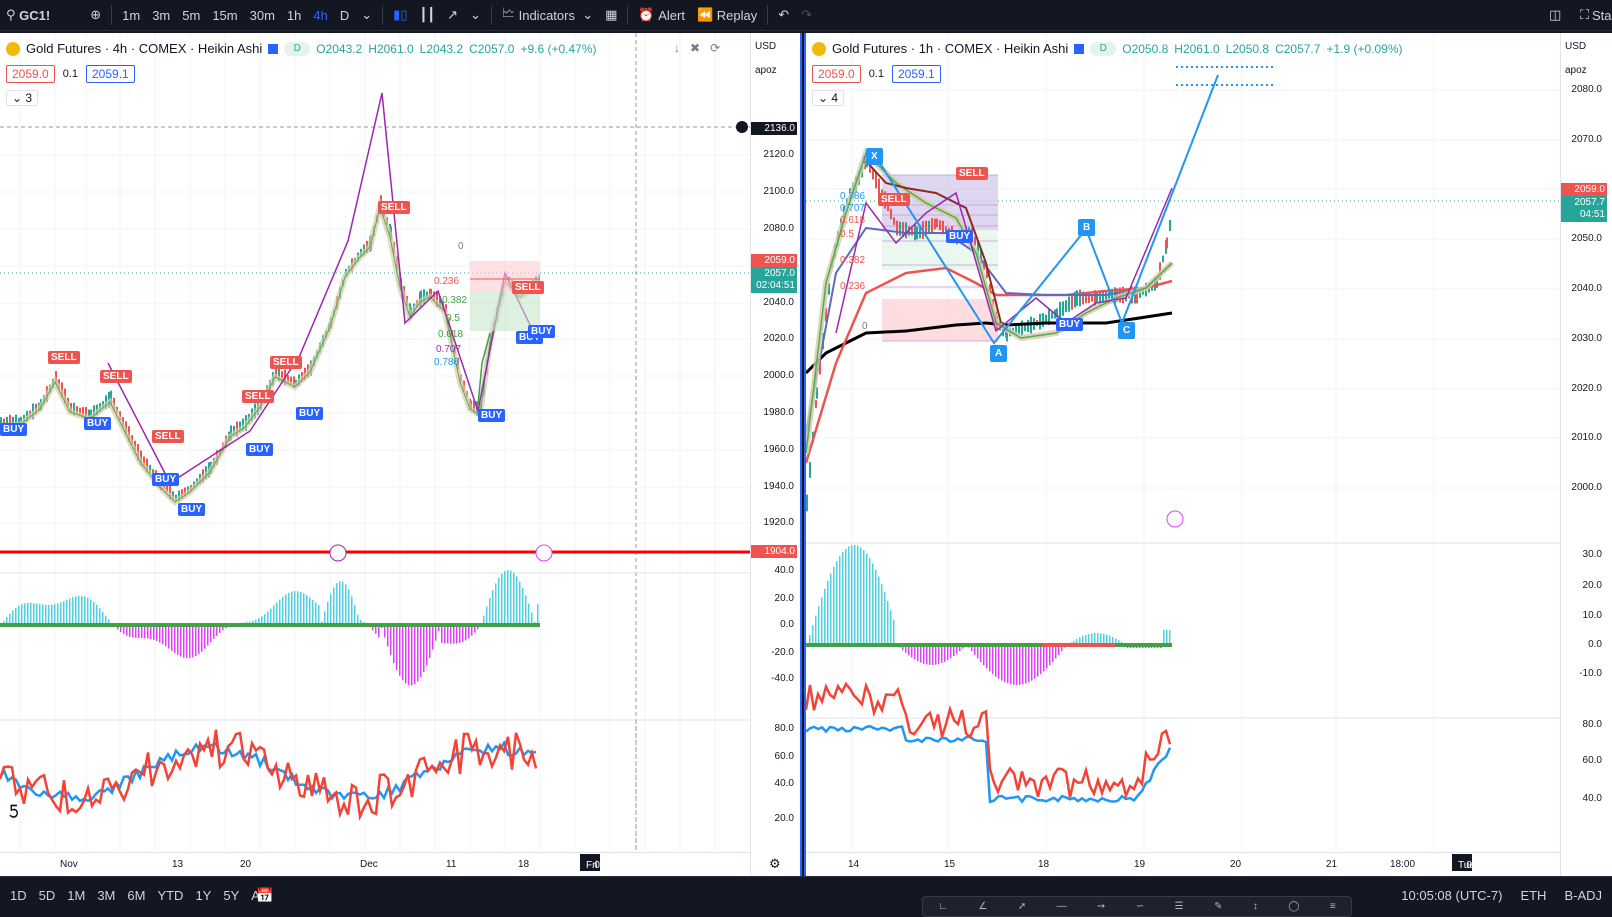 Image resolution: width=1612 pixels, height=917 pixels. What do you see at coordinates (400, 15) in the screenshot?
I see `candle-type-button: ▮▯` at bounding box center [400, 15].